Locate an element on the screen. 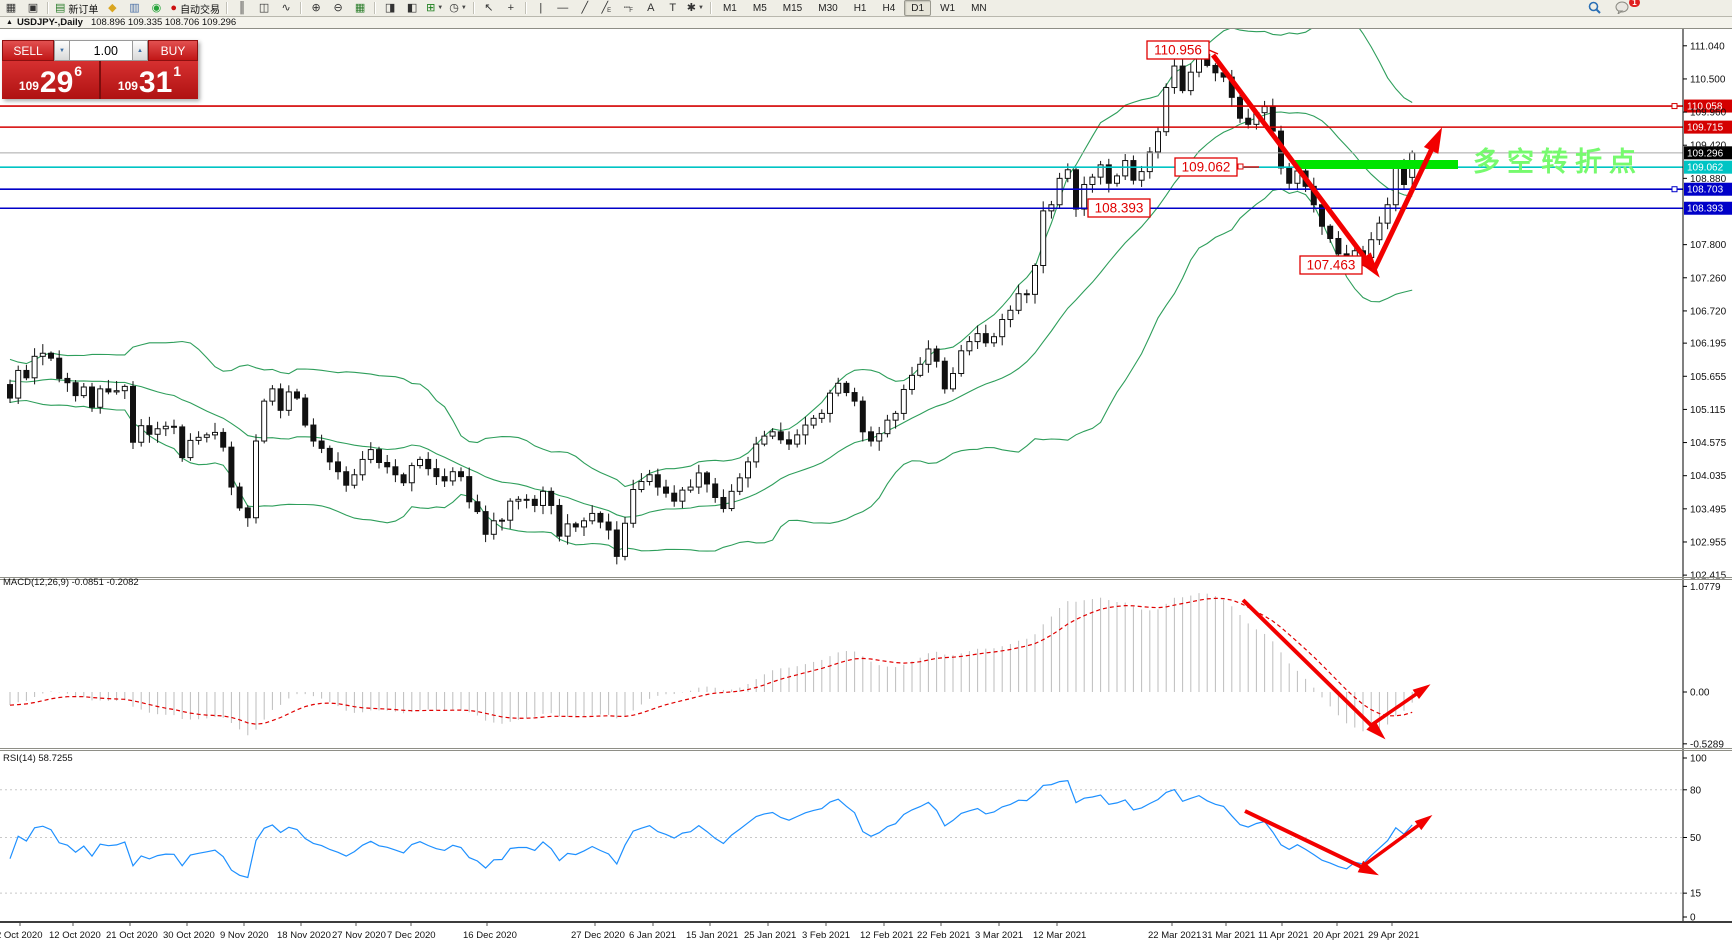  crosshair-icon: + is located at coordinates (511, 8).